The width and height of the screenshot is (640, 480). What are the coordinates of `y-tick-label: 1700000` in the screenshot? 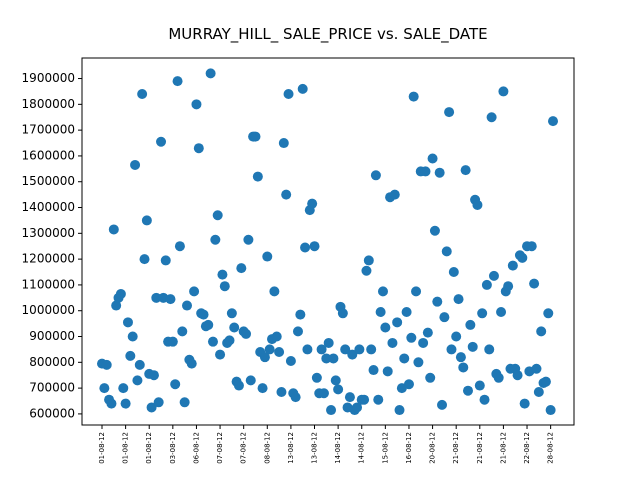 It's located at (48, 130).